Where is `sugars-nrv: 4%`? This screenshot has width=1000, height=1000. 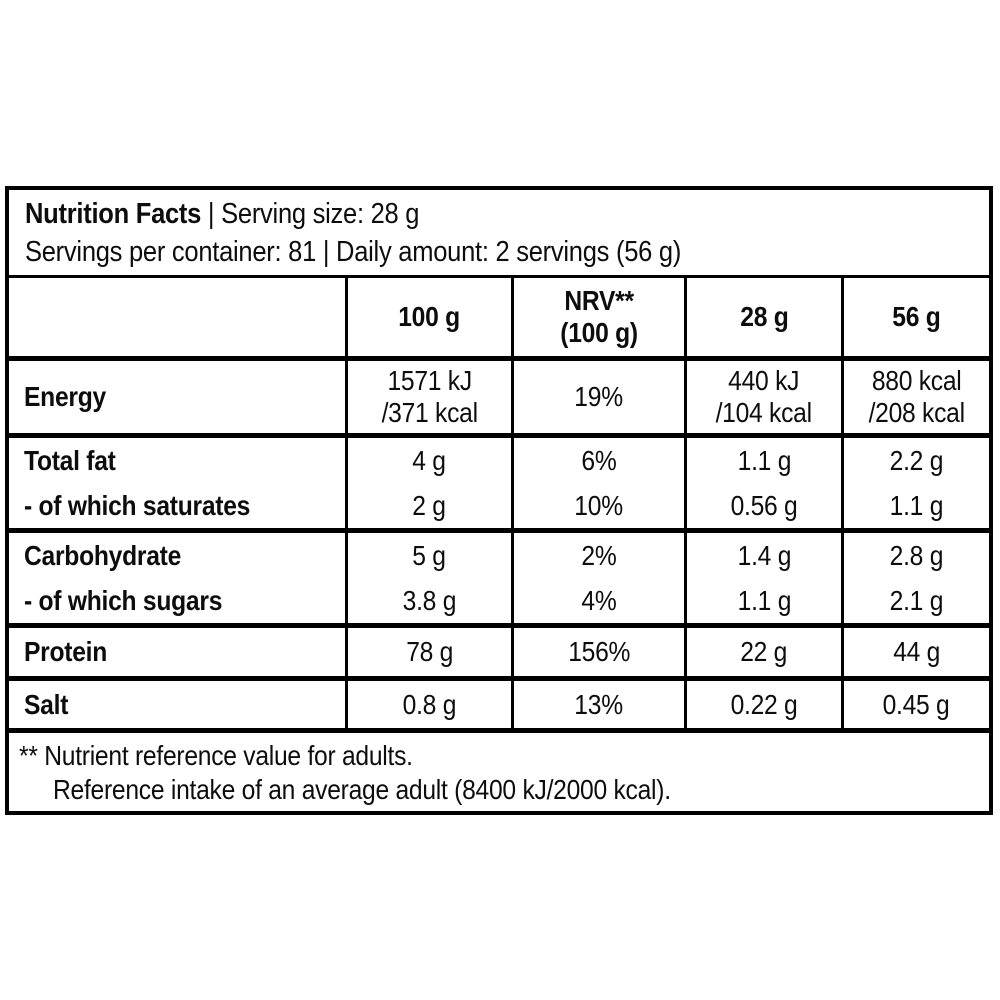 sugars-nrv: 4% is located at coordinates (597, 601).